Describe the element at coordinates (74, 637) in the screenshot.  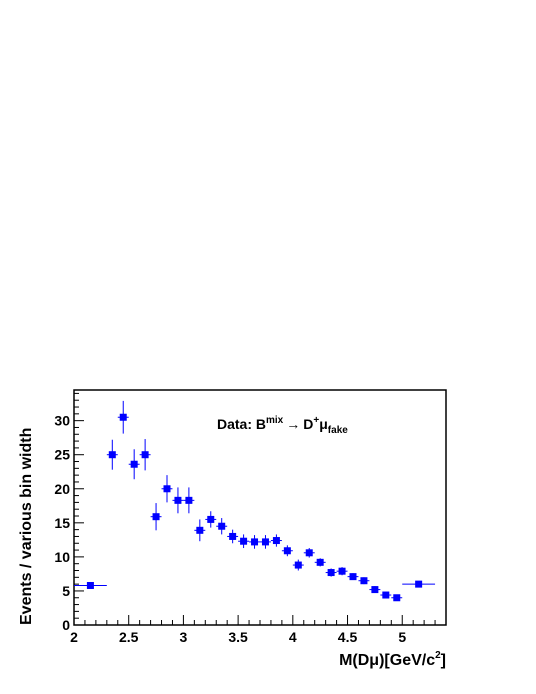
I see `x-tick-label: 2` at that location.